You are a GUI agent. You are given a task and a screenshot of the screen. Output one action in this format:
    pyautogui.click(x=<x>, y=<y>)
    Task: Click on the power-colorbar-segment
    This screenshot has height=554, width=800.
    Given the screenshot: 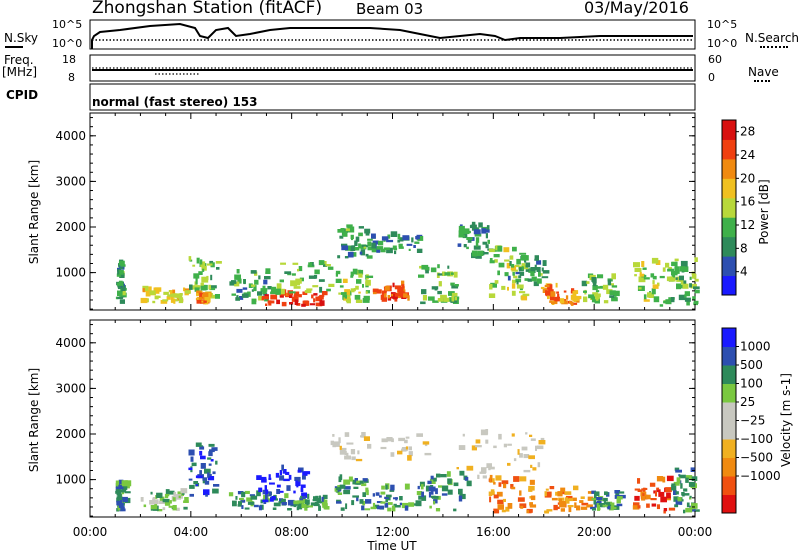 What is the action you would take?
    pyautogui.click(x=729, y=130)
    